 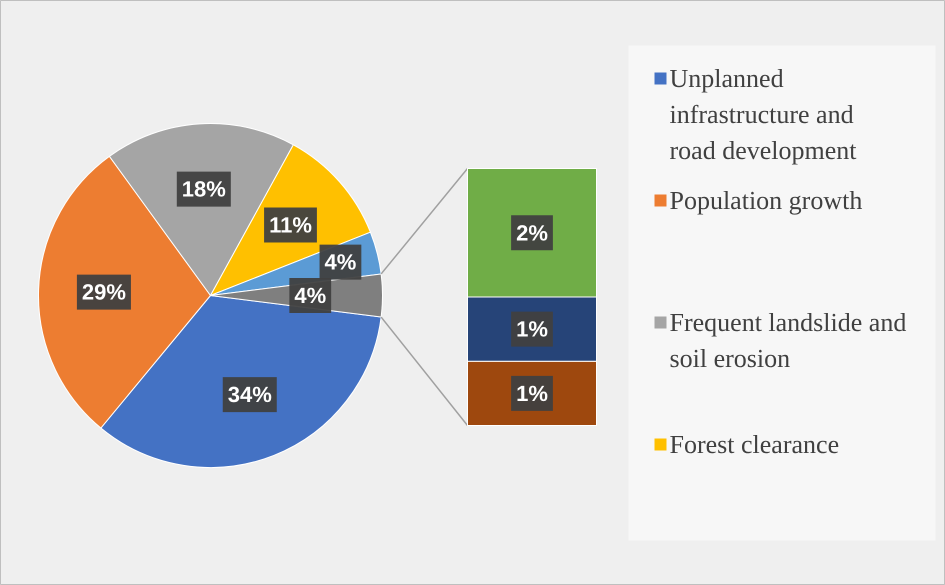 I want to click on data-label: 11%, so click(x=290, y=225).